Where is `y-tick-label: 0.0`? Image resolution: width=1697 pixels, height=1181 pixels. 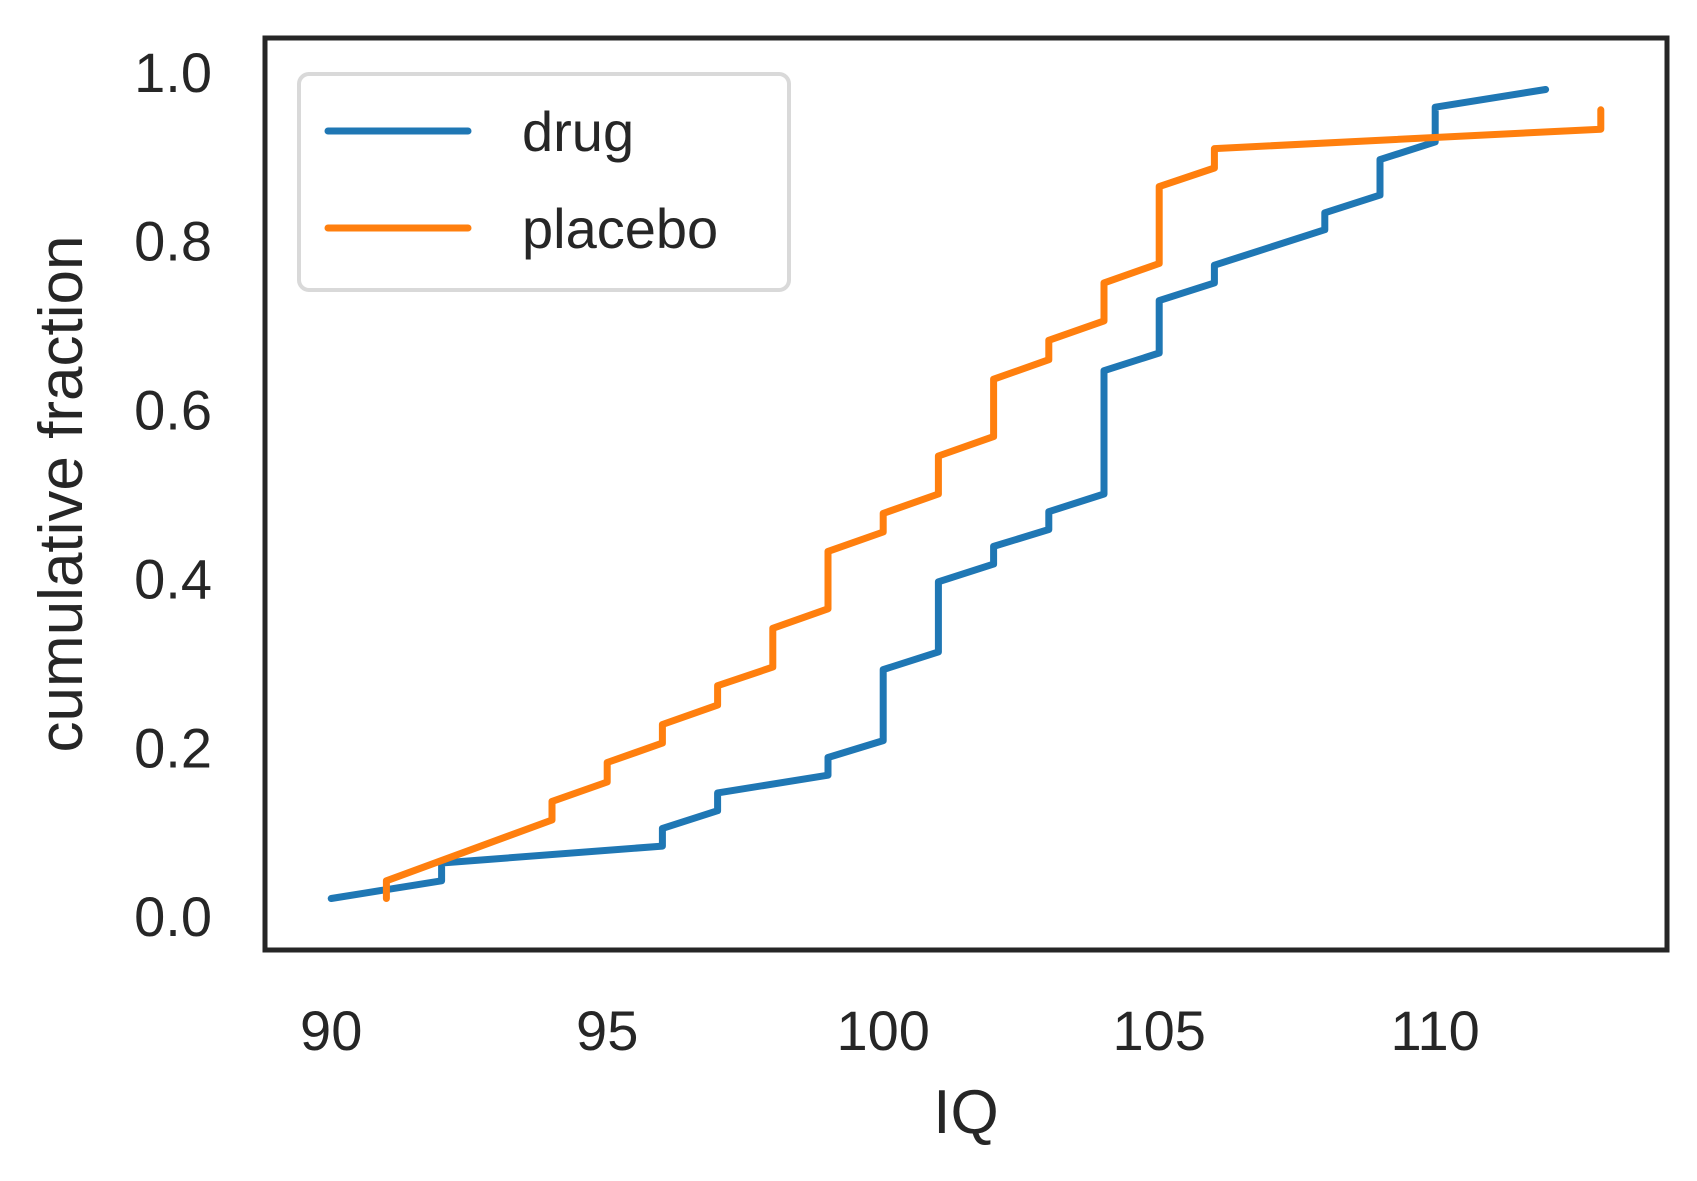
y-tick-label: 0.0 is located at coordinates (173, 916).